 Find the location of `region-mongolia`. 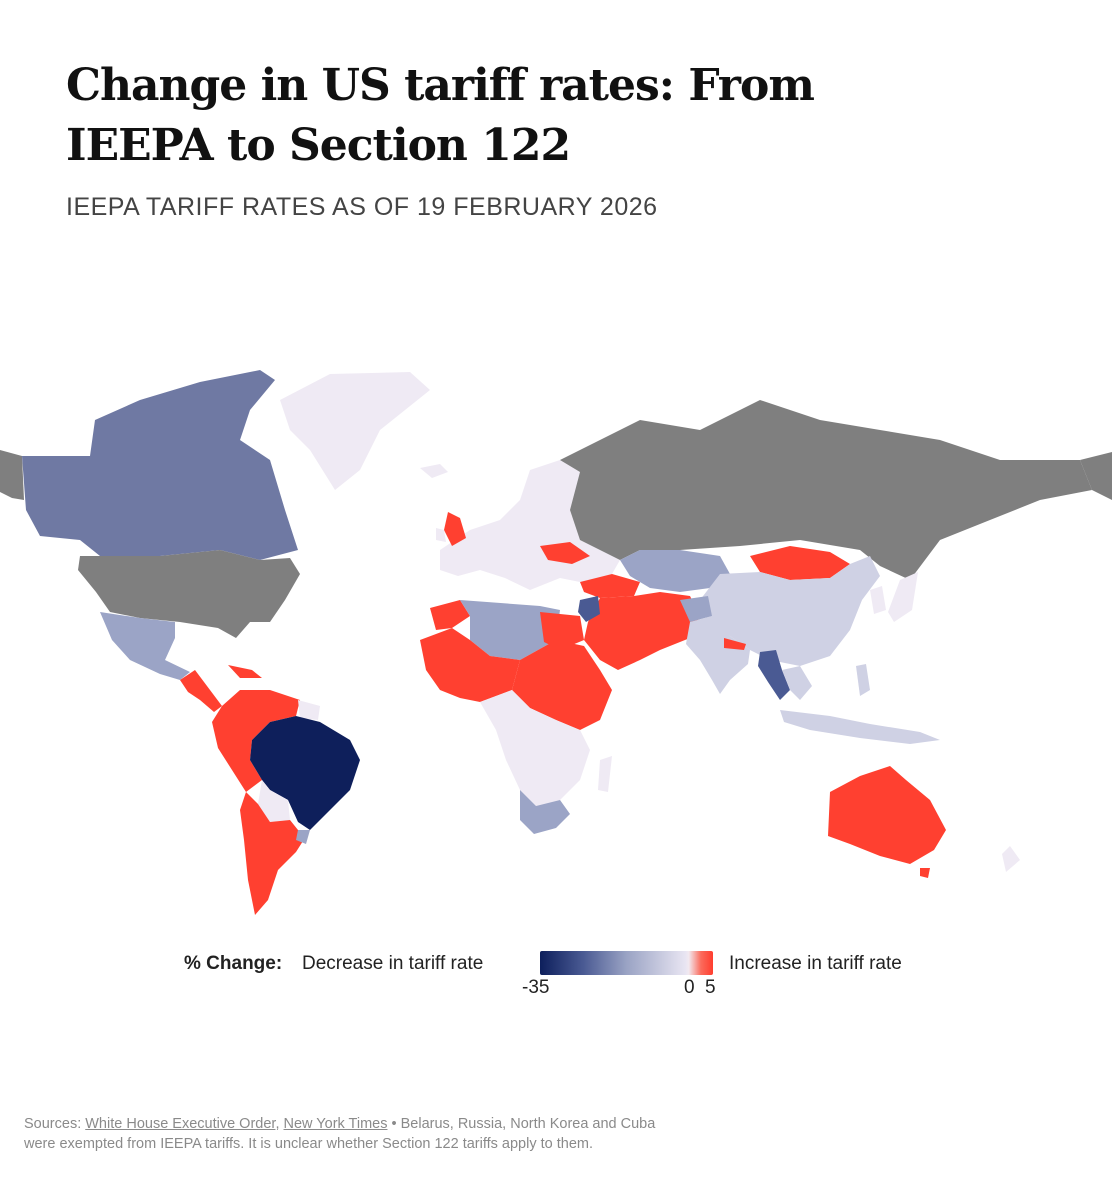

region-mongolia is located at coordinates (800, 563).